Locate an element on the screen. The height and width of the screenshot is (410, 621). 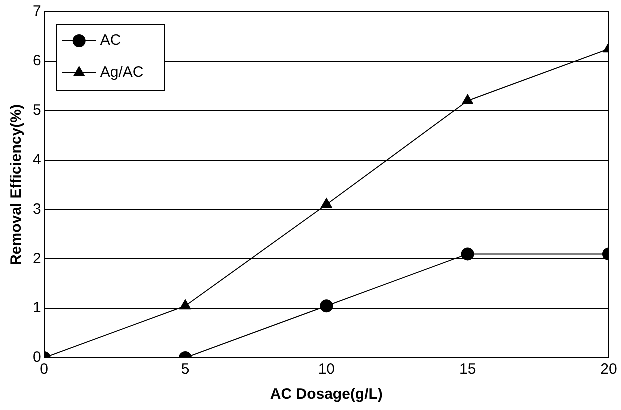
y-tick-label: 0 is located at coordinates (37, 357).